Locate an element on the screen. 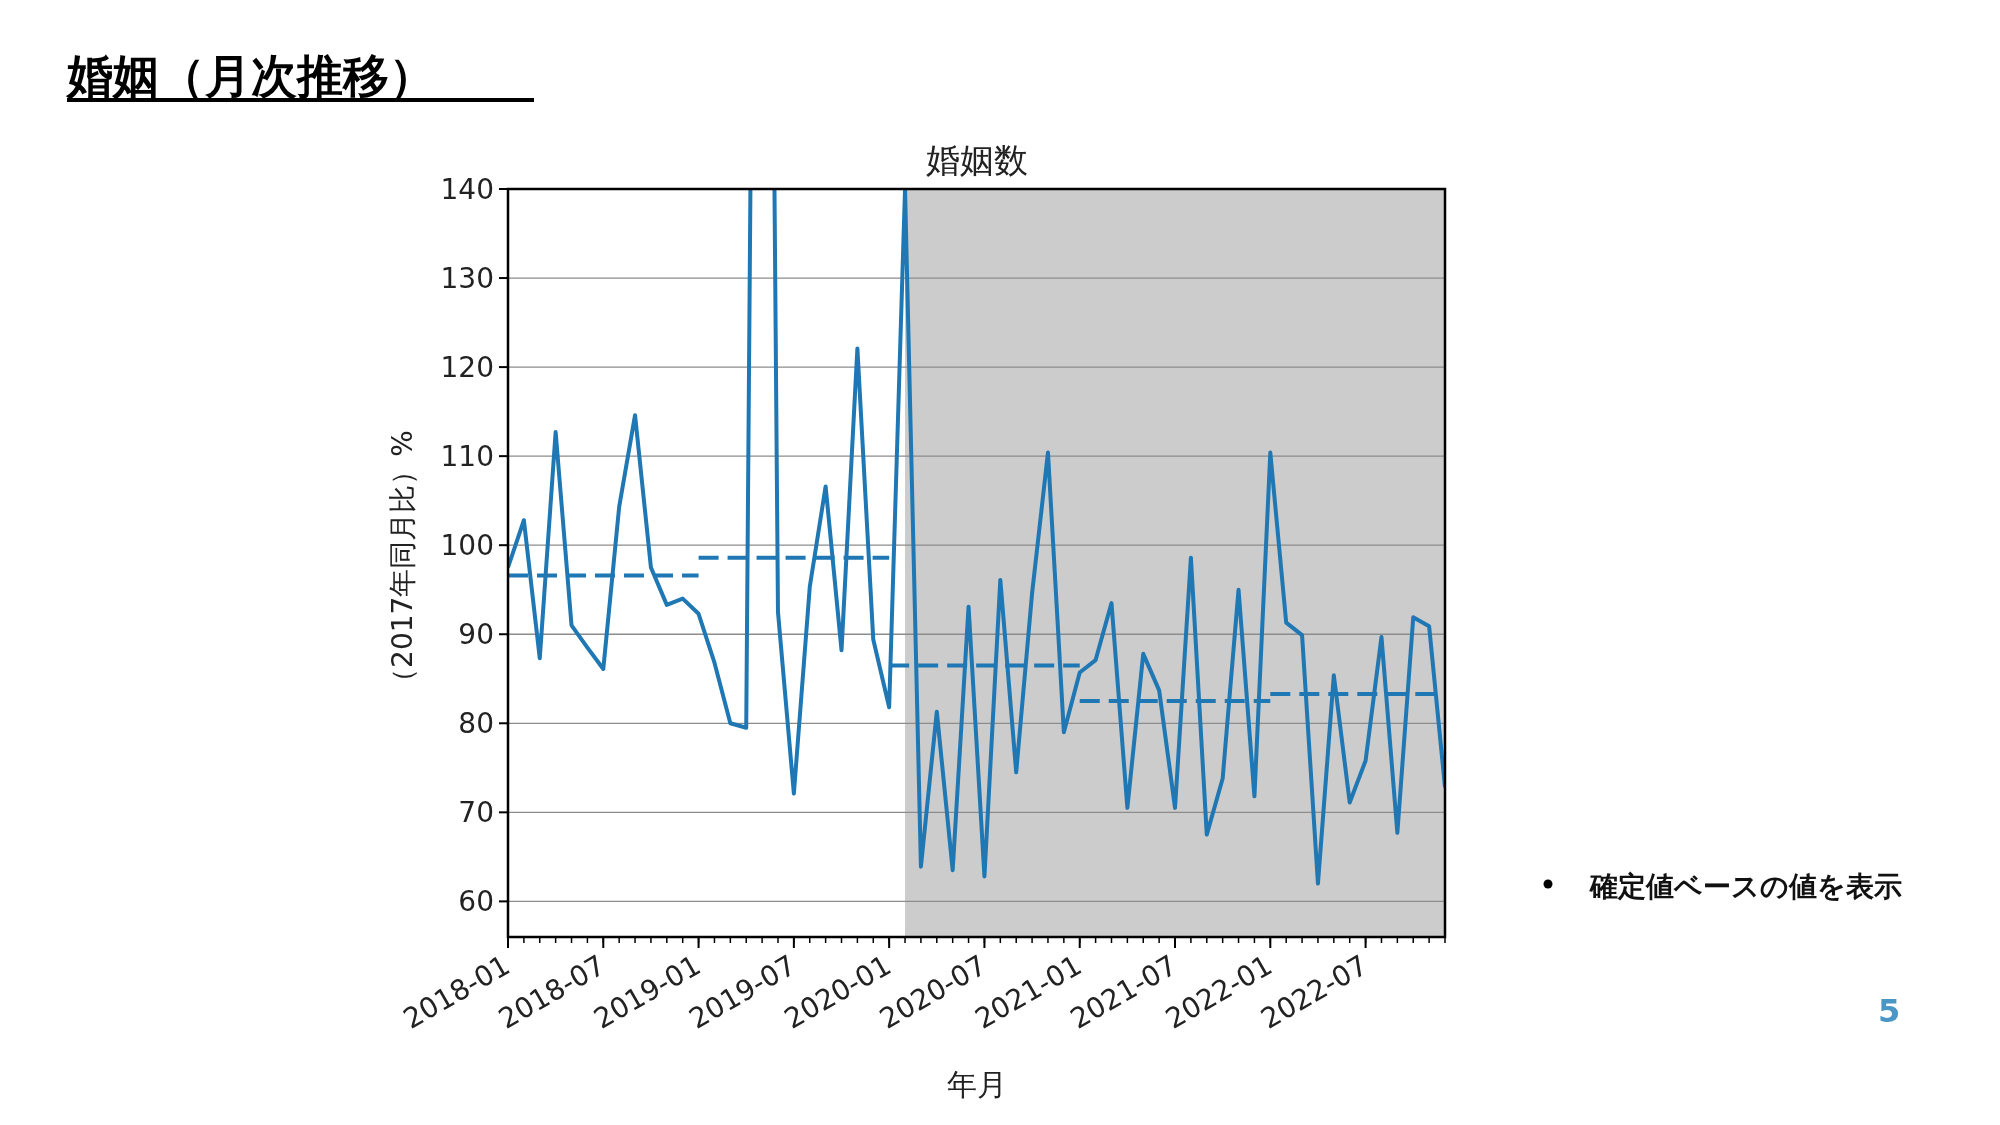 Image resolution: width=2000 pixels, height=1125 pixels. chart-title: 婚姻（月次推移） is located at coordinates (250, 76).